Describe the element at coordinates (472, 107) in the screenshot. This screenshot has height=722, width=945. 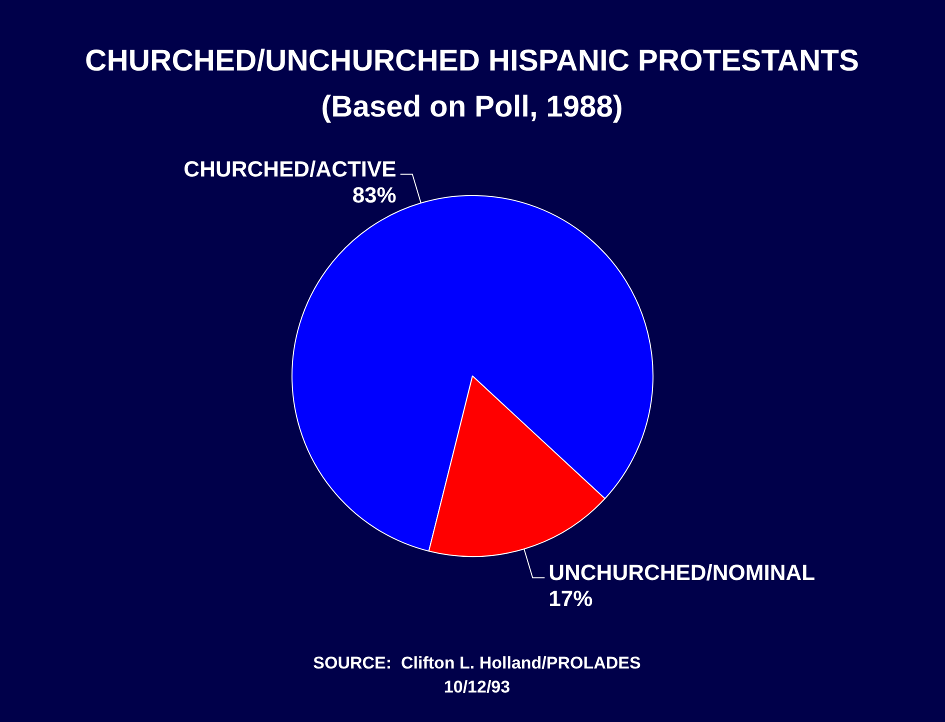
I see `chart-subtitle: (Based on Poll, 1988)` at that location.